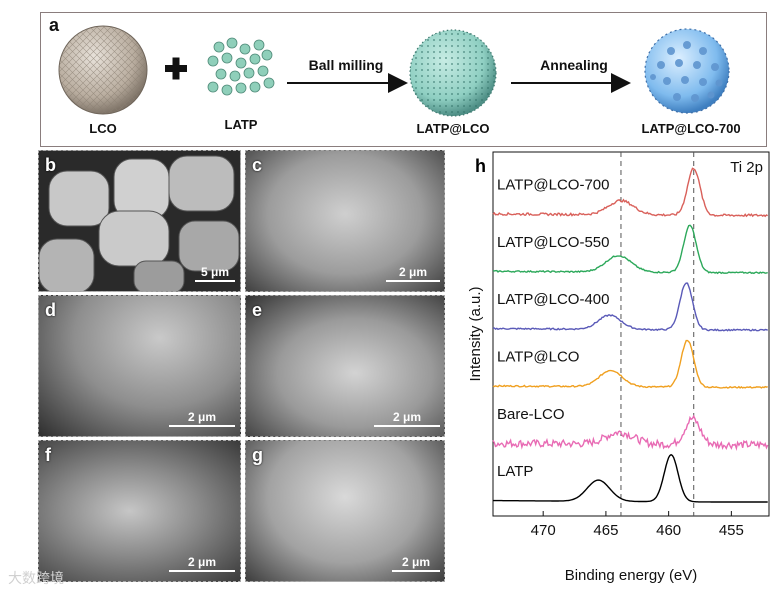 This screenshot has width=781, height=595. I want to click on sem-image-c: c 2 μm, so click(345, 221).